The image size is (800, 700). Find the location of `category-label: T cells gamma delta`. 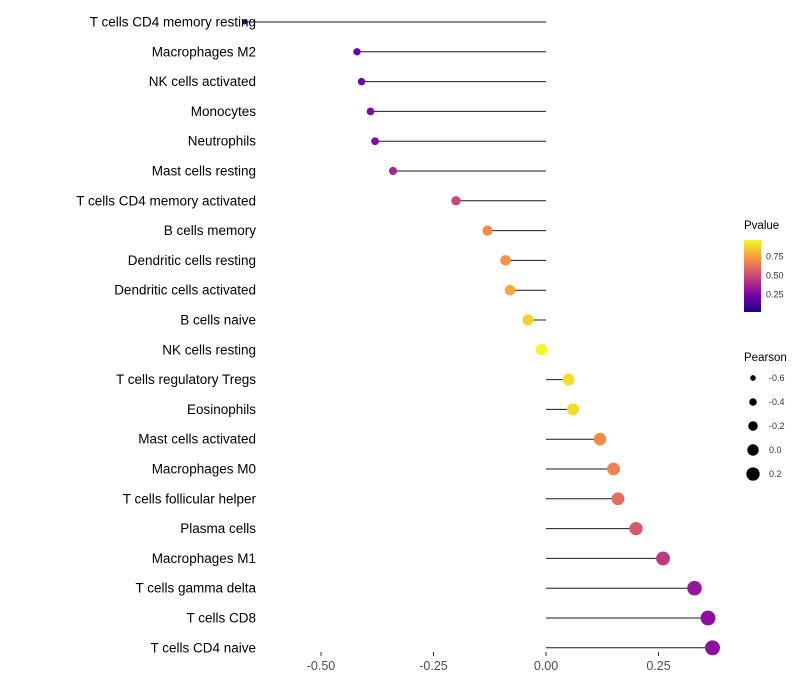

category-label: T cells gamma delta is located at coordinates (195, 588).